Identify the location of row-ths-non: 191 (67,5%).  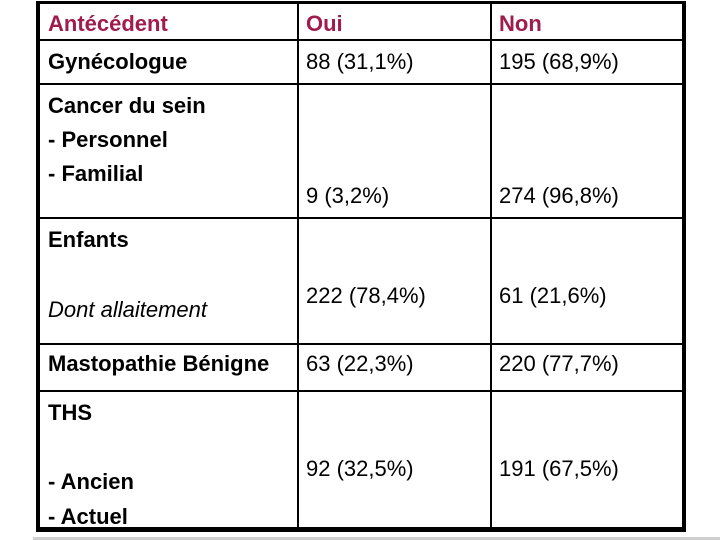
(587, 459).